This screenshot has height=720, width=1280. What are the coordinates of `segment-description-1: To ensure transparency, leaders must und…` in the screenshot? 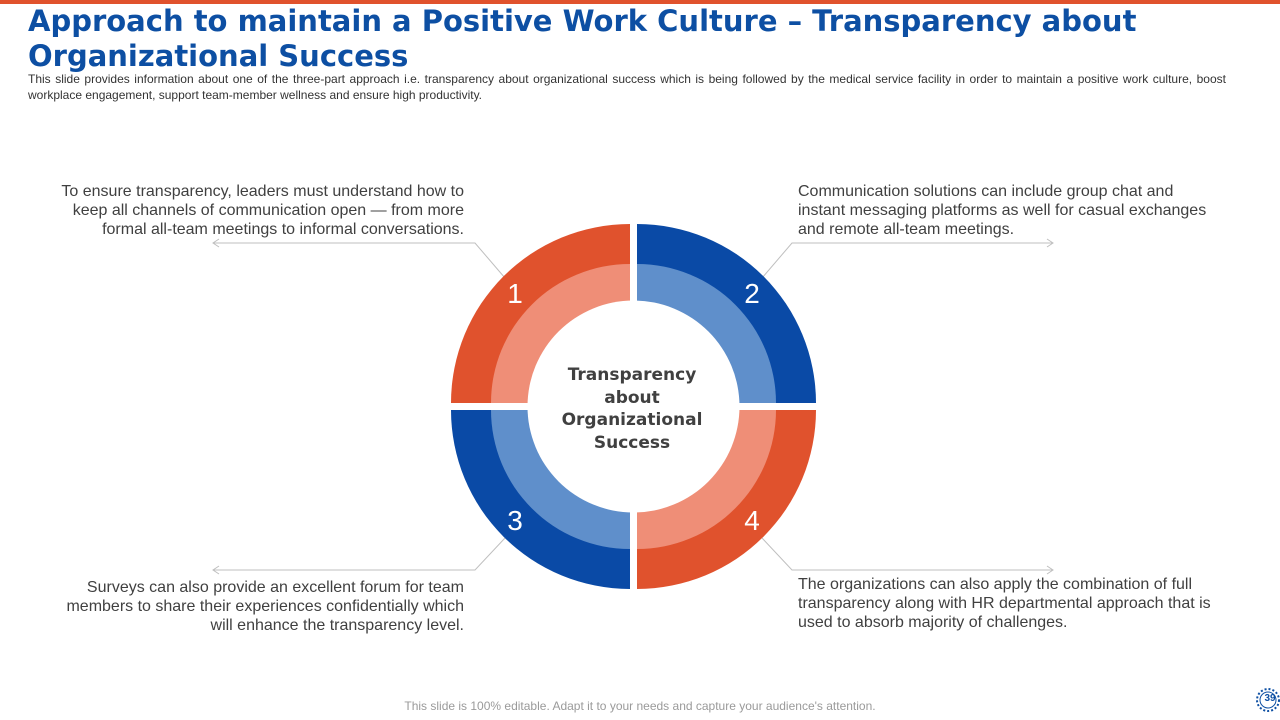 It's located at (262, 210).